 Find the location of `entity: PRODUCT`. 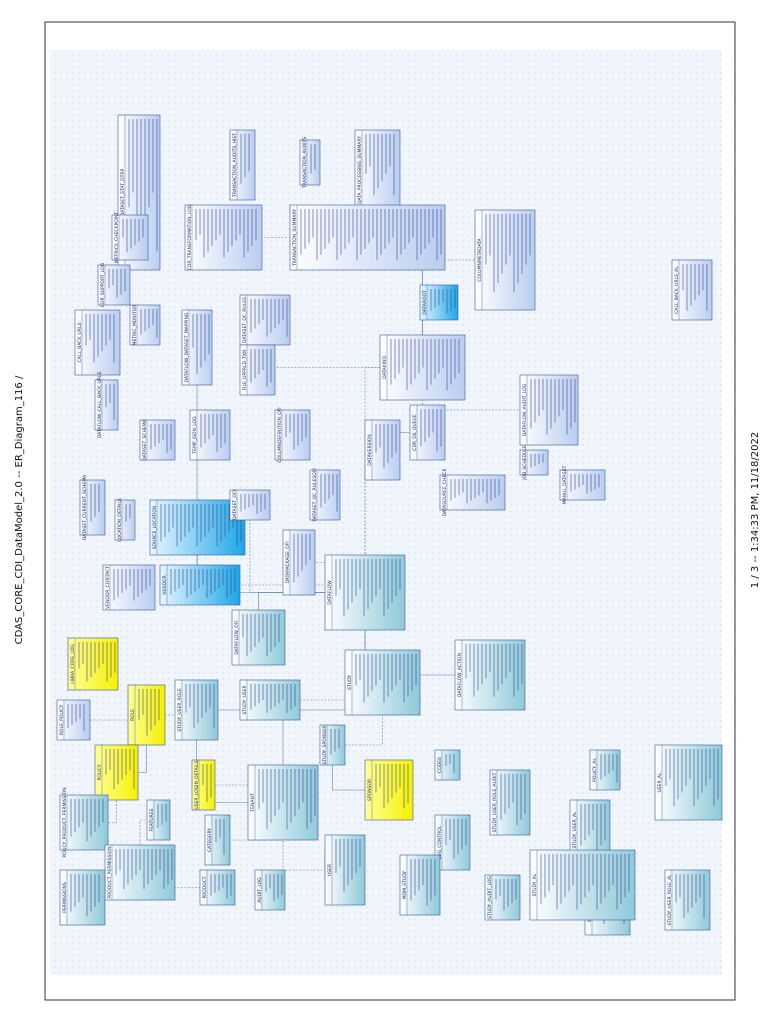

entity: PRODUCT is located at coordinates (217, 887).